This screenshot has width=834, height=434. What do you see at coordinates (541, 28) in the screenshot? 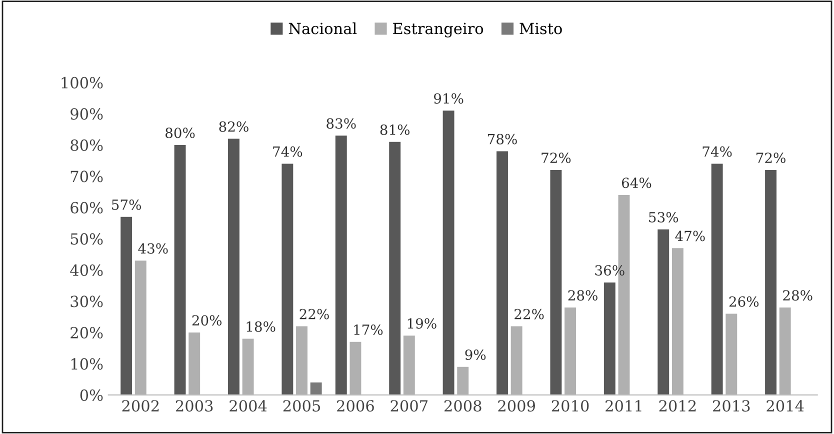
I see `legend-label: Misto` at bounding box center [541, 28].